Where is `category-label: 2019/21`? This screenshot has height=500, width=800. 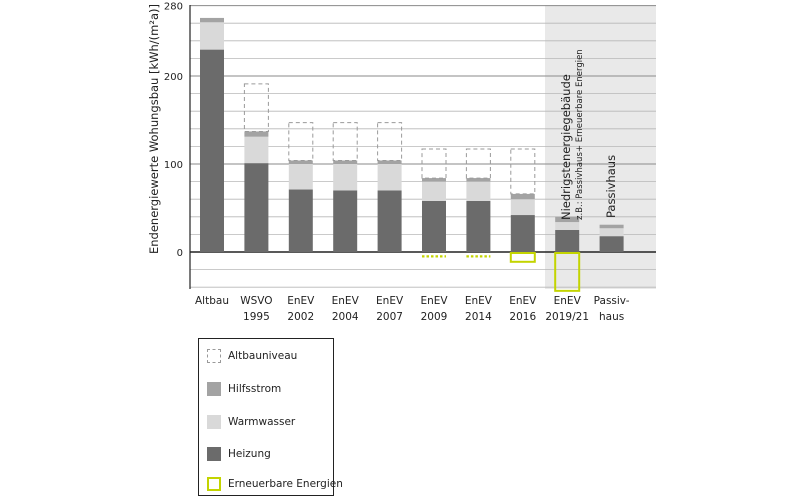
category-label: 2019/21 is located at coordinates (567, 317).